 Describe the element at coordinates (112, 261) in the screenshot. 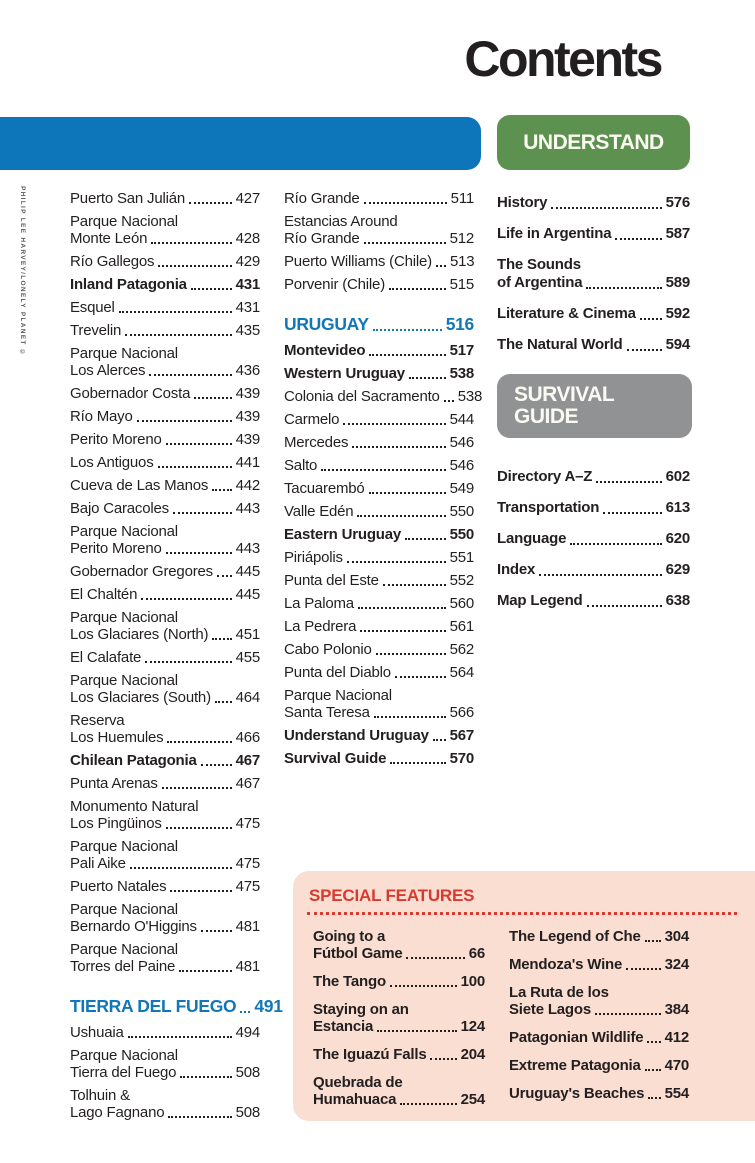

I see `toc-entry-label: Río Gallegos` at that location.